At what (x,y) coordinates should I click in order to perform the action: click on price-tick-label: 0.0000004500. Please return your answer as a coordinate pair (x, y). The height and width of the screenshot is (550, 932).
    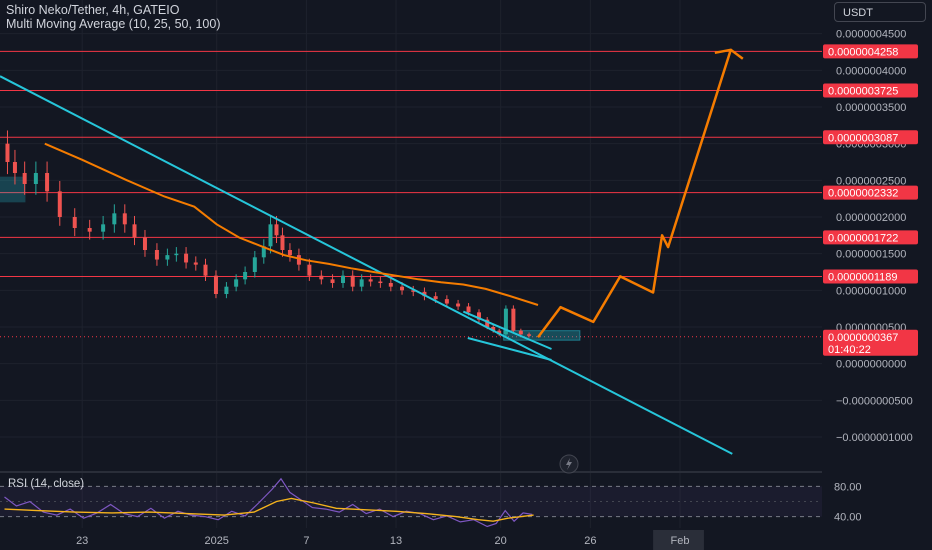
    Looking at the image, I should click on (871, 35).